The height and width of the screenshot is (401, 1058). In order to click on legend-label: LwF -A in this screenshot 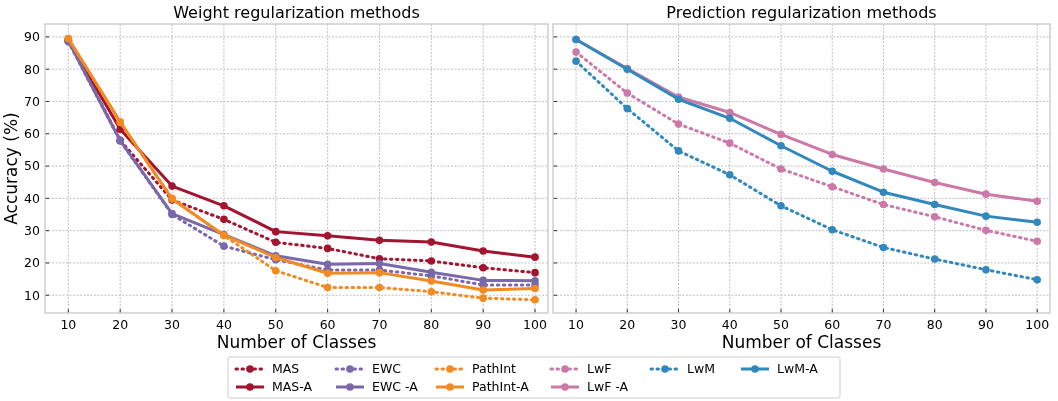, I will do `click(608, 387)`.